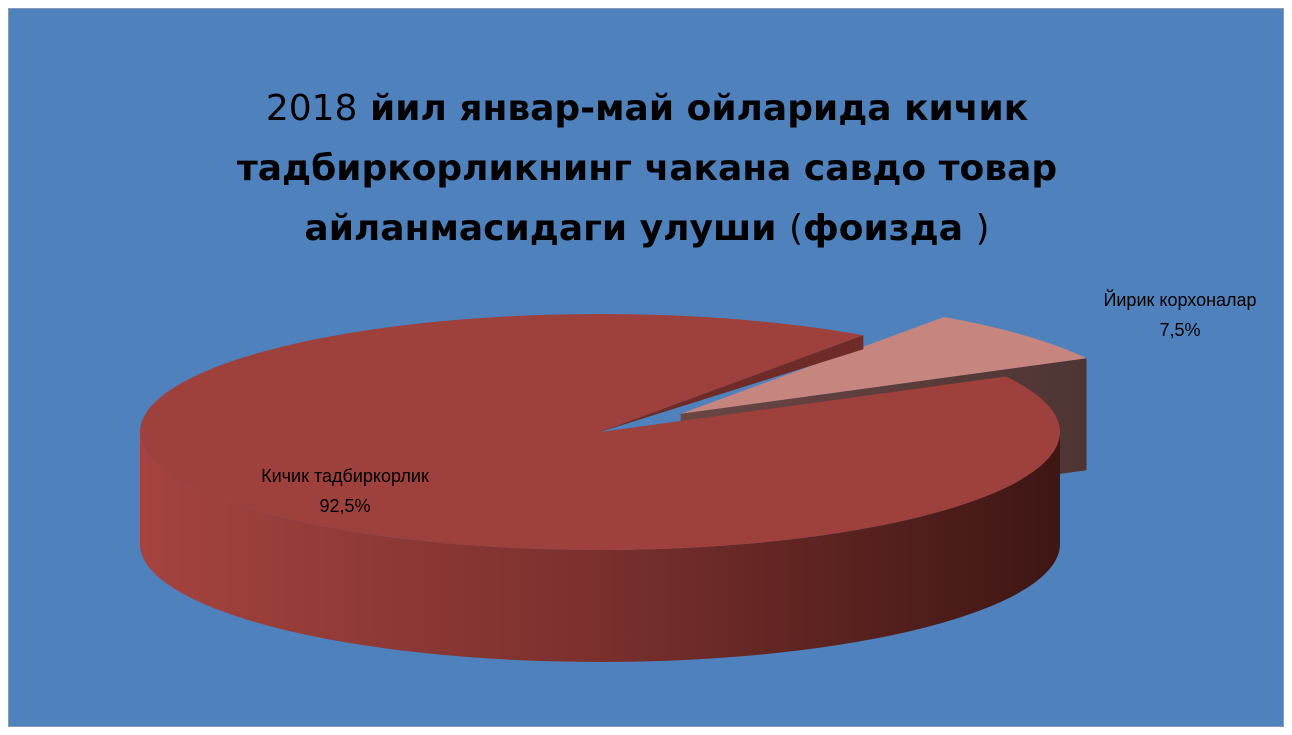 The width and height of the screenshot is (1292, 735). I want to click on slice-1-value: 92,5%, so click(344, 506).